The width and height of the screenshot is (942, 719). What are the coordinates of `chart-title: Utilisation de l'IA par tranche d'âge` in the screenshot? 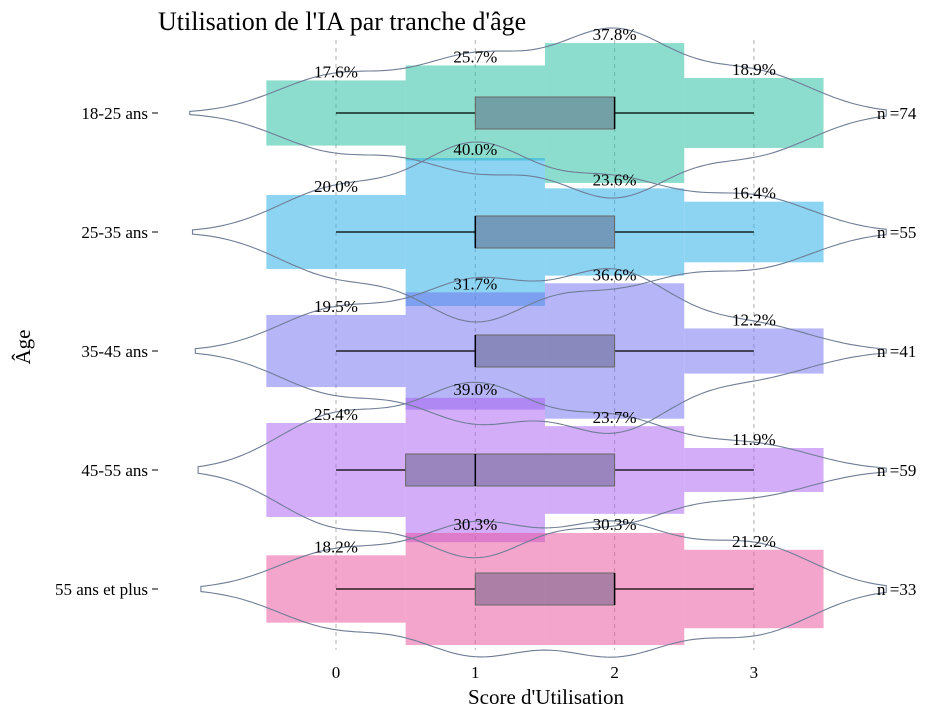 It's located at (342, 21).